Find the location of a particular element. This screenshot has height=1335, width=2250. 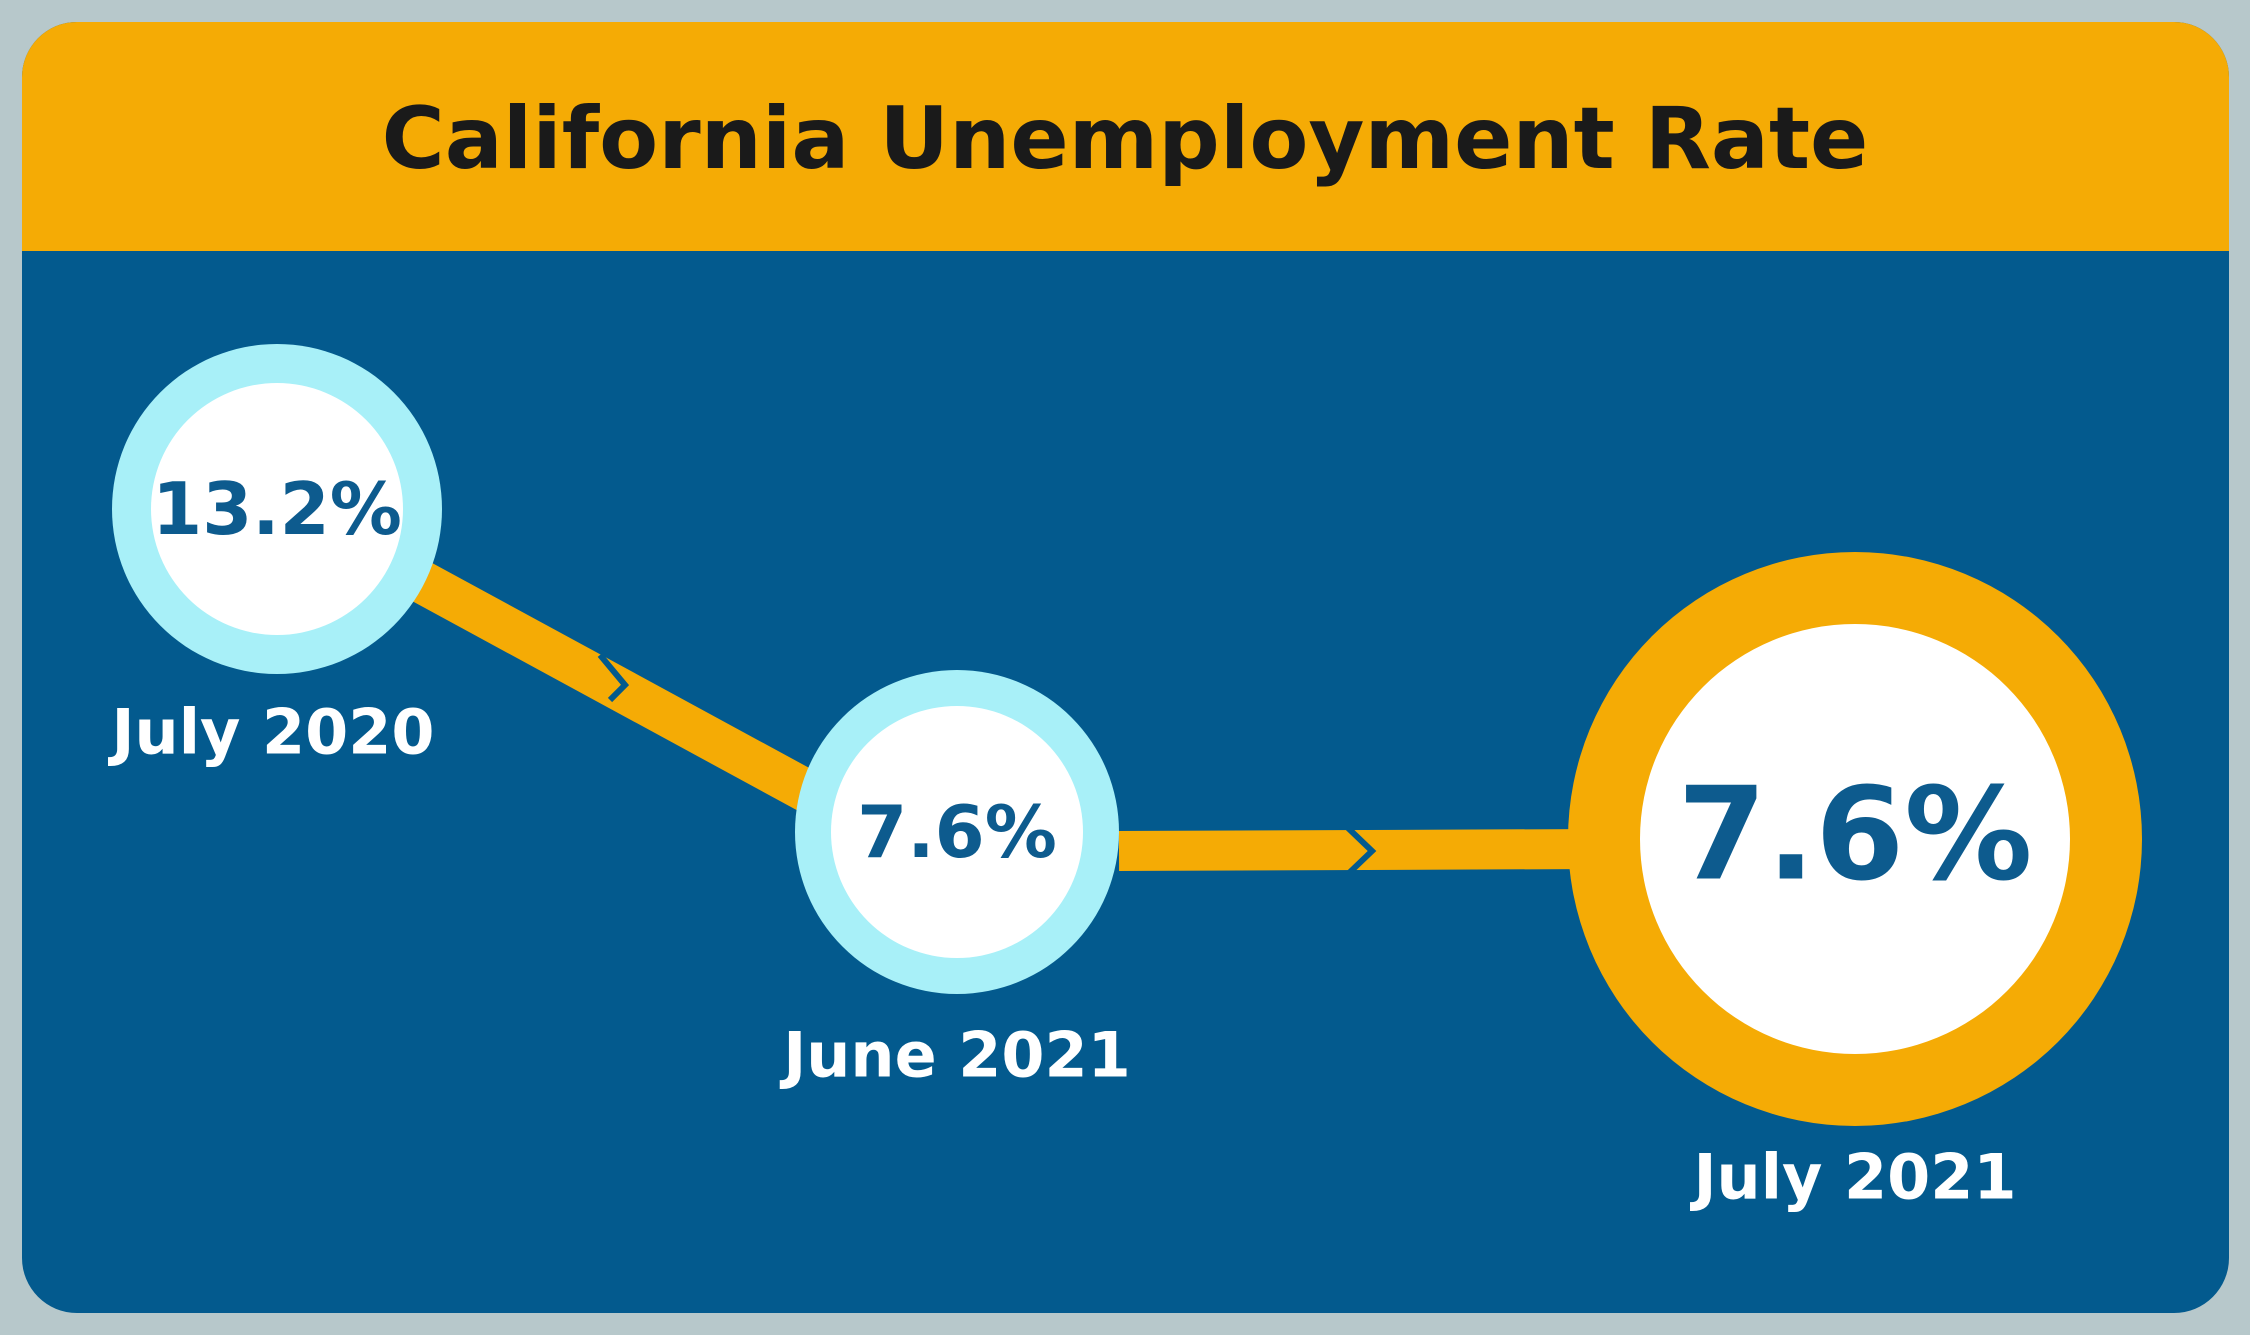

node-label: July 2020 is located at coordinates (270, 732).